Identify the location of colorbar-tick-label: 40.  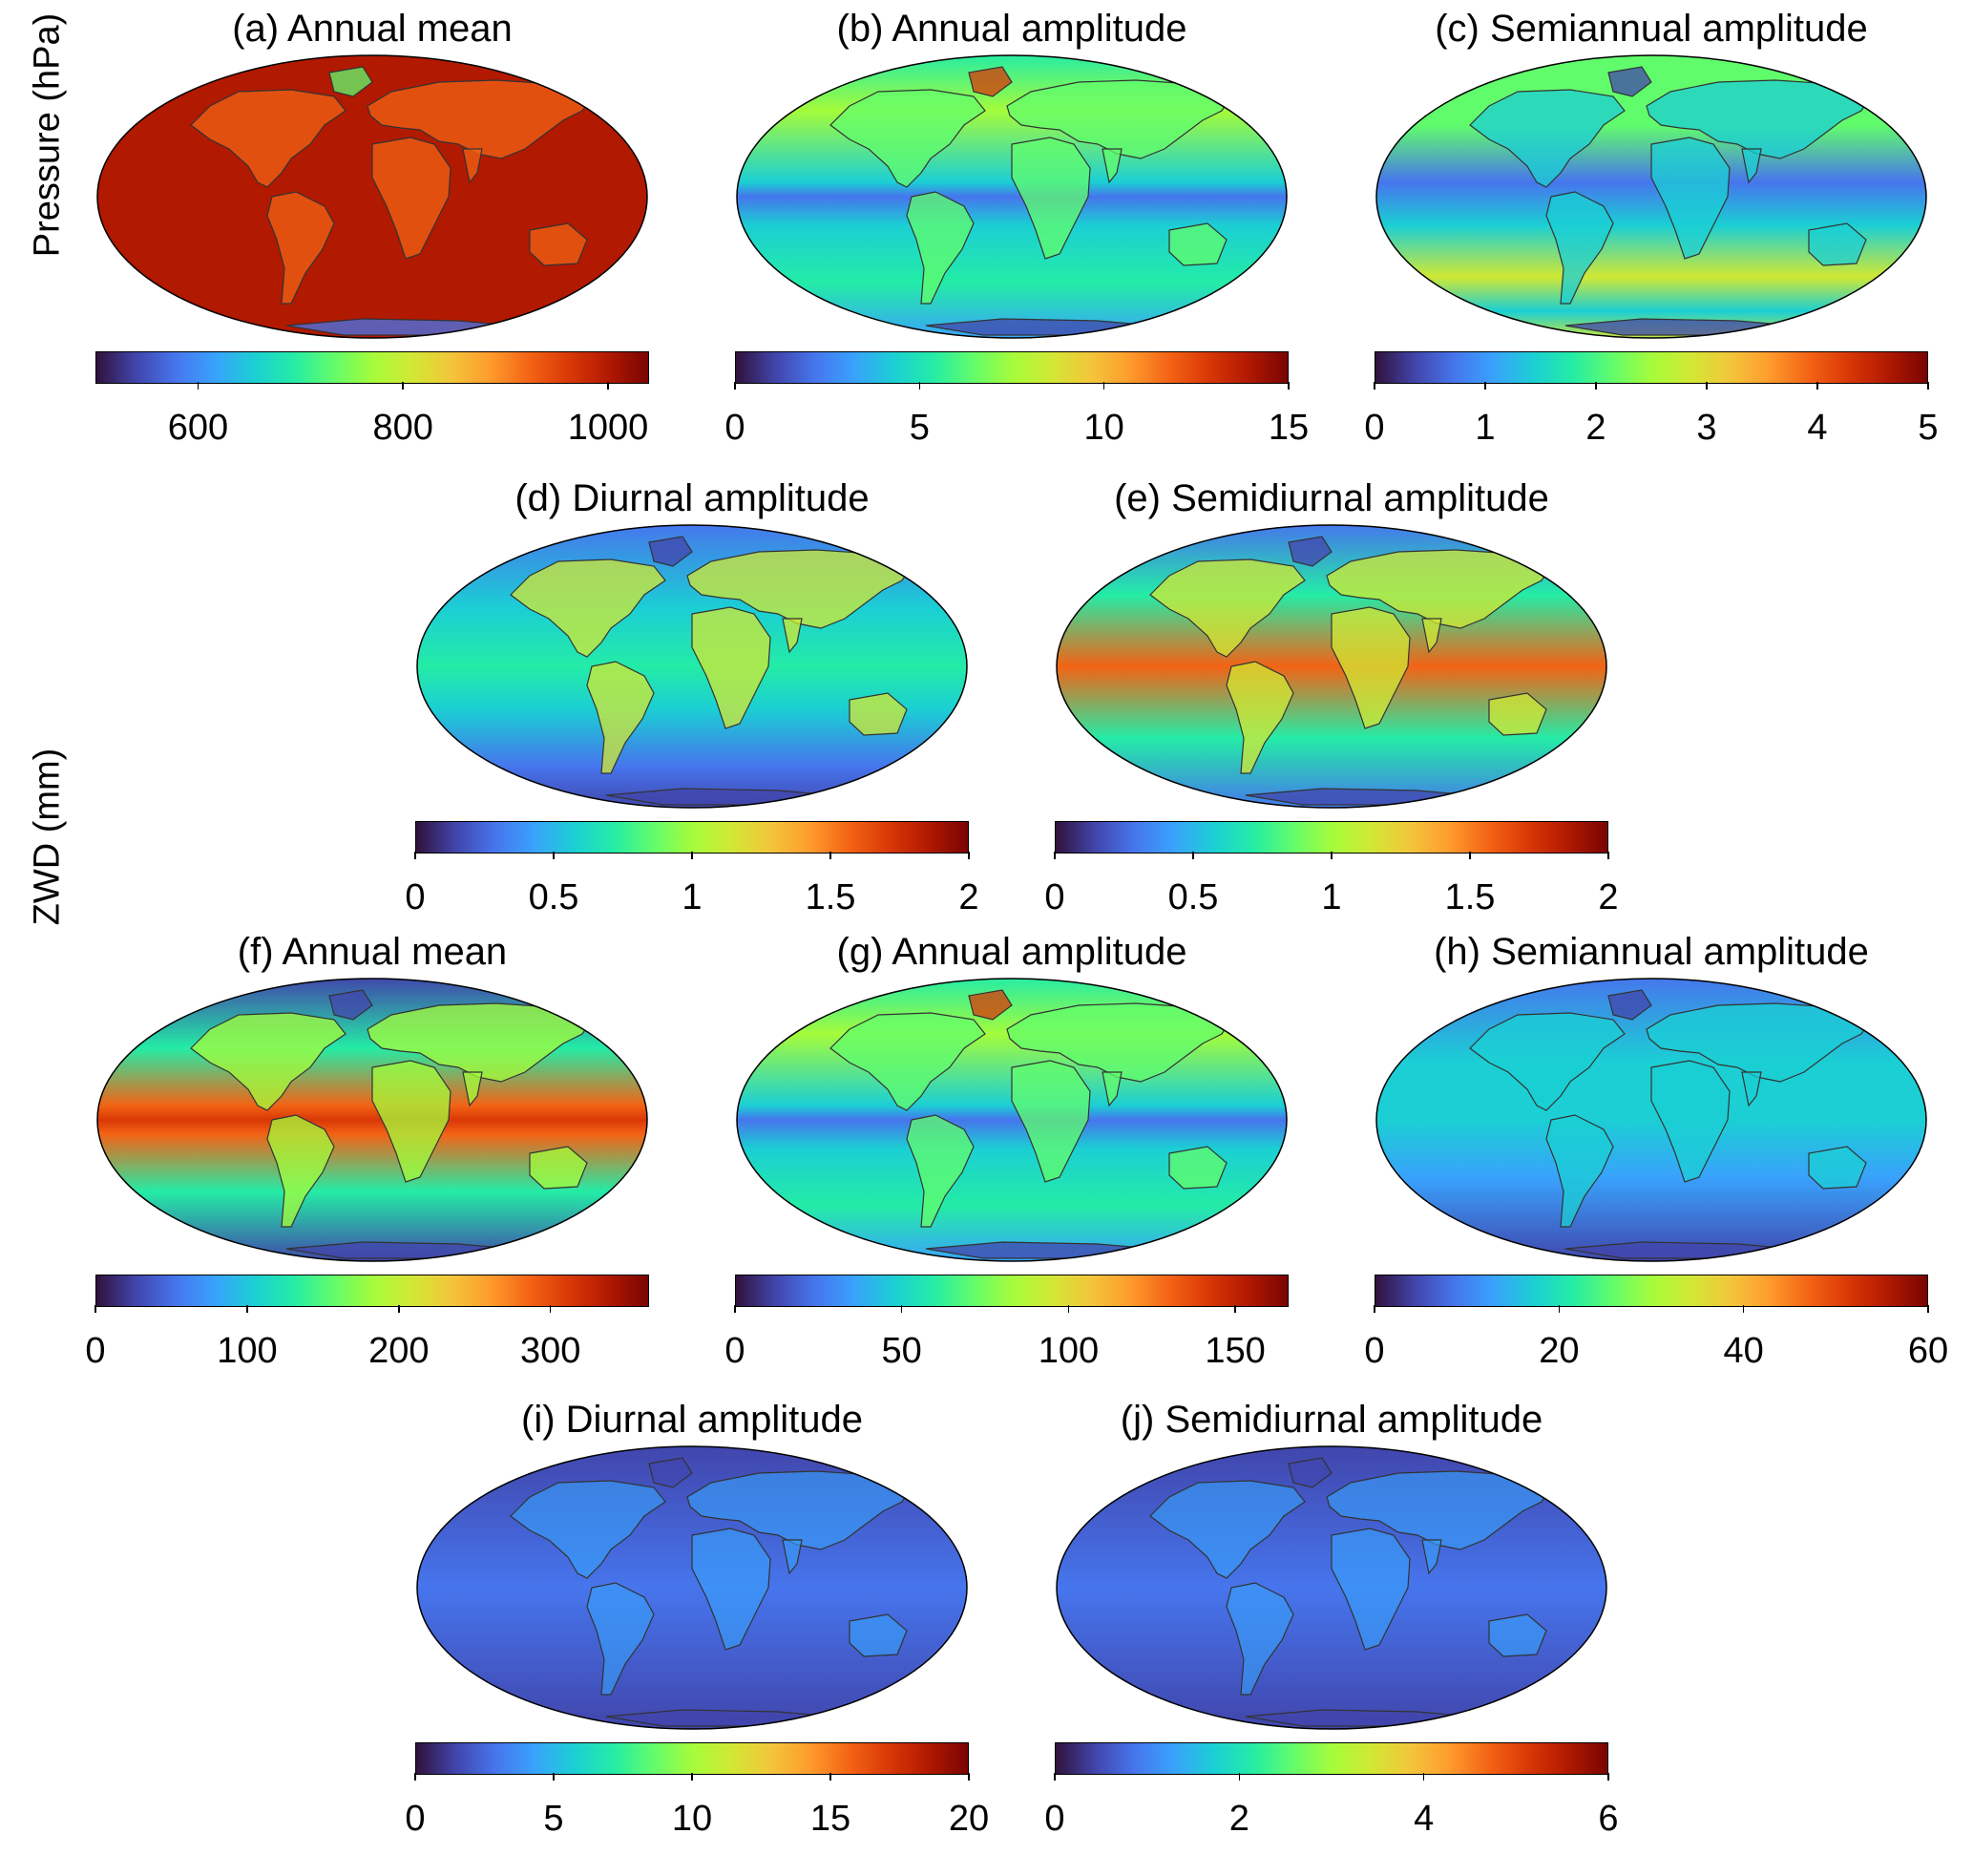
(1744, 1351).